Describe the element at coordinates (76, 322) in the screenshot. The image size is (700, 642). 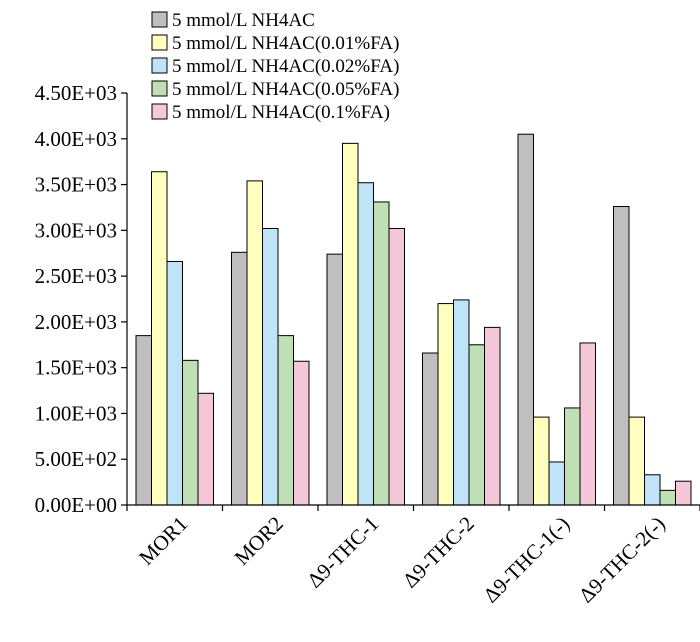
I see `y-tick-label: 2.00E+03` at that location.